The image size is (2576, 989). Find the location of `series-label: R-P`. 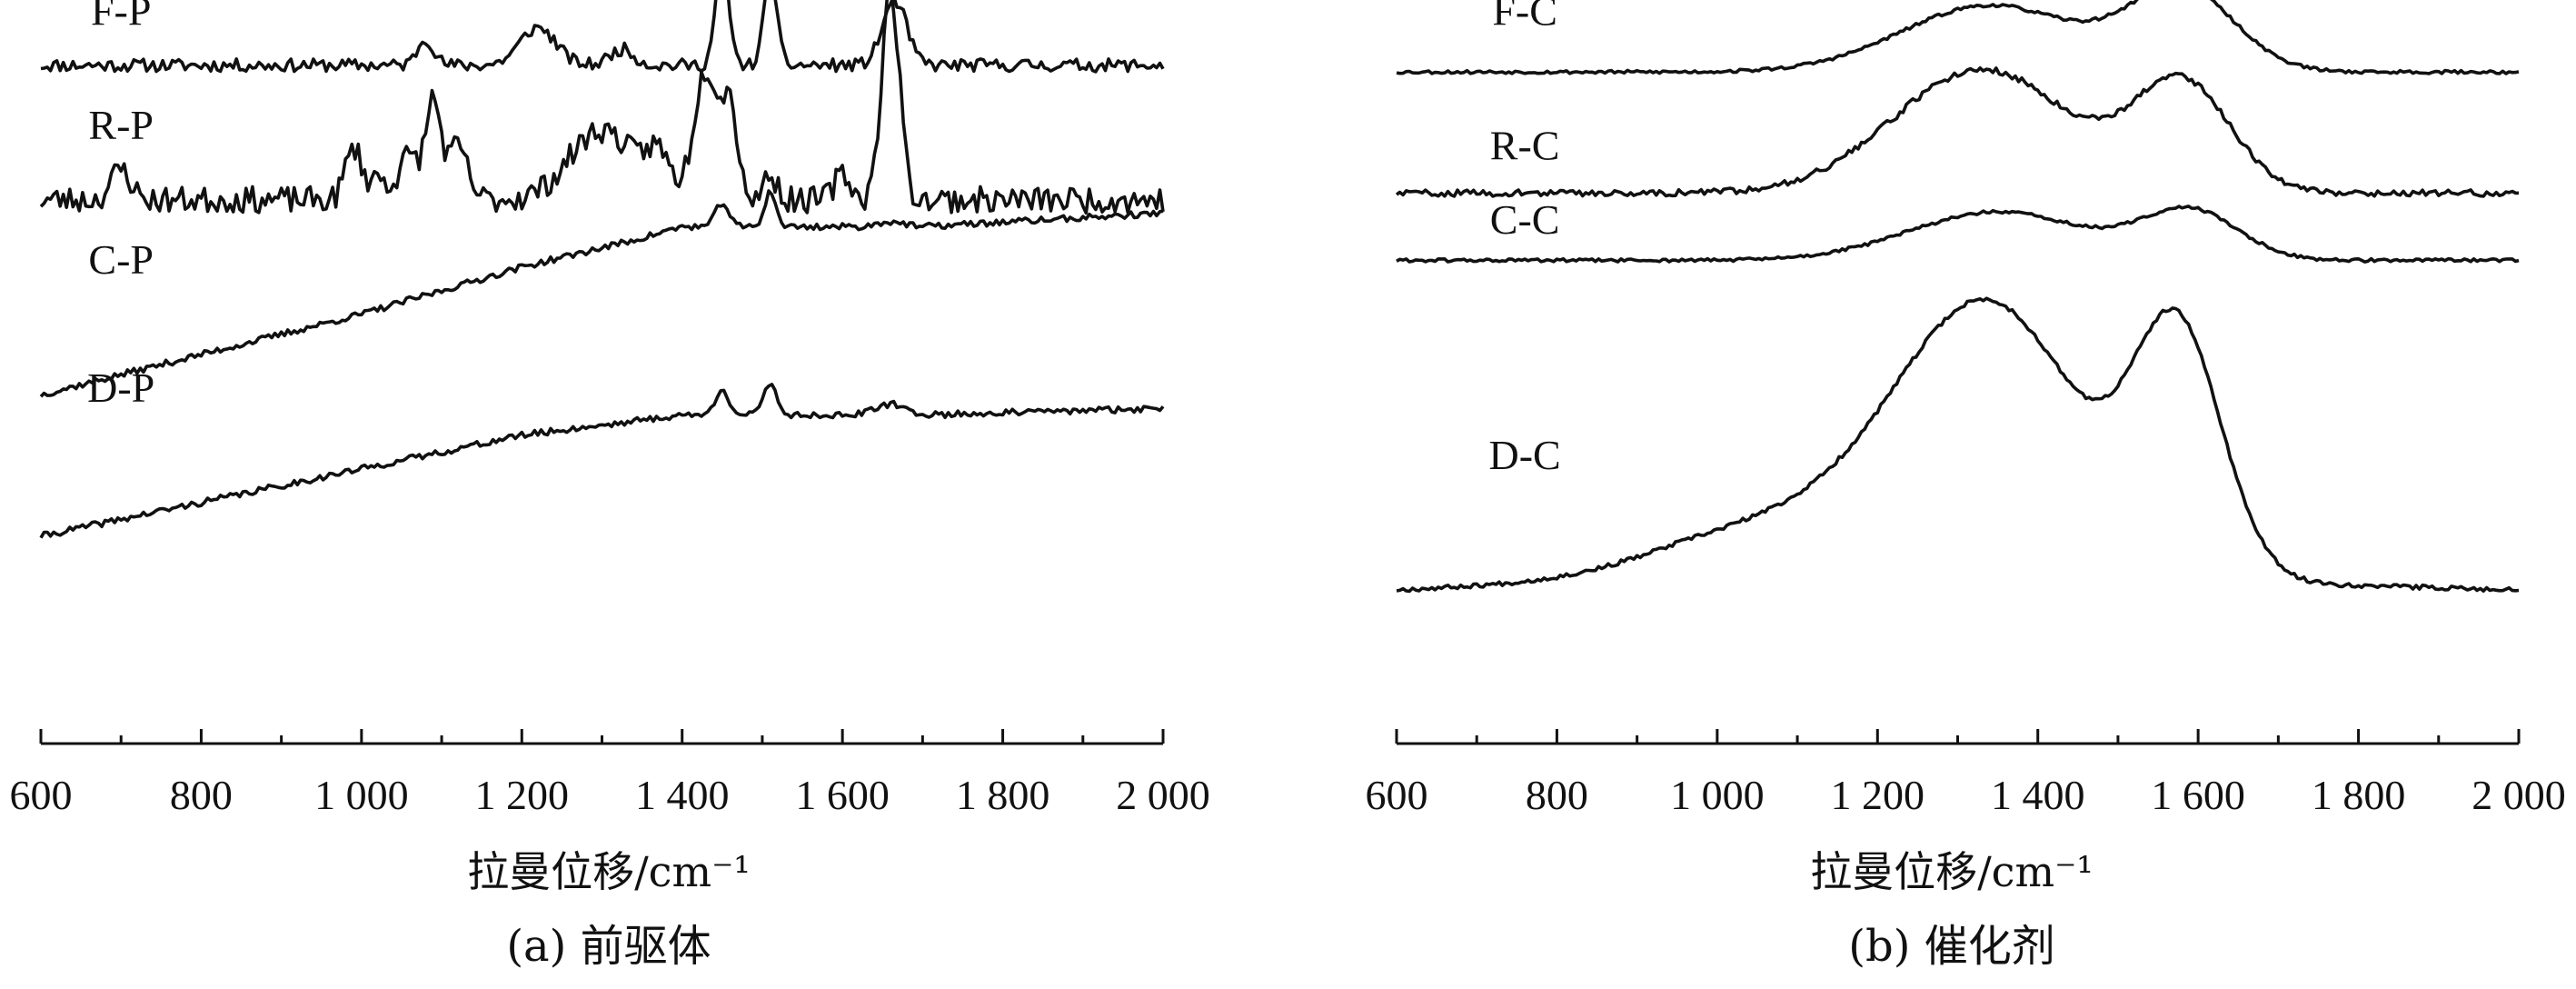

series-label: R-P is located at coordinates (121, 125).